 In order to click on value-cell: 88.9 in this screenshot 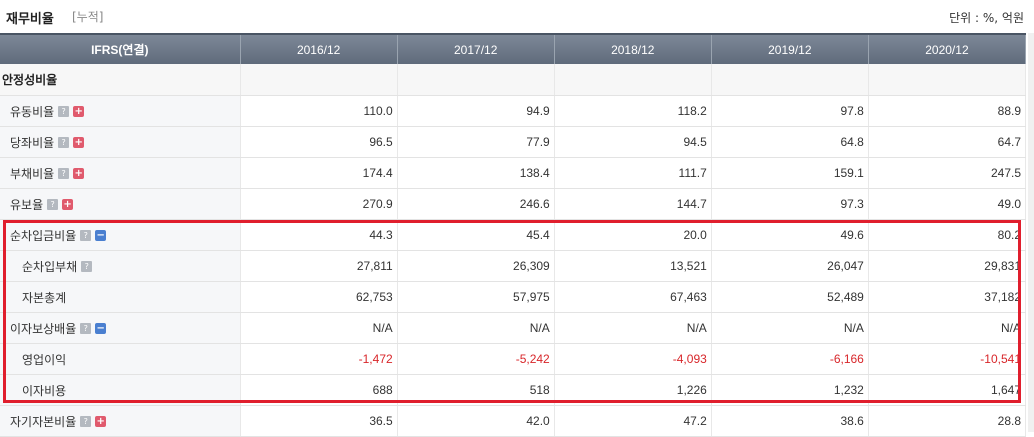, I will do `click(947, 111)`.